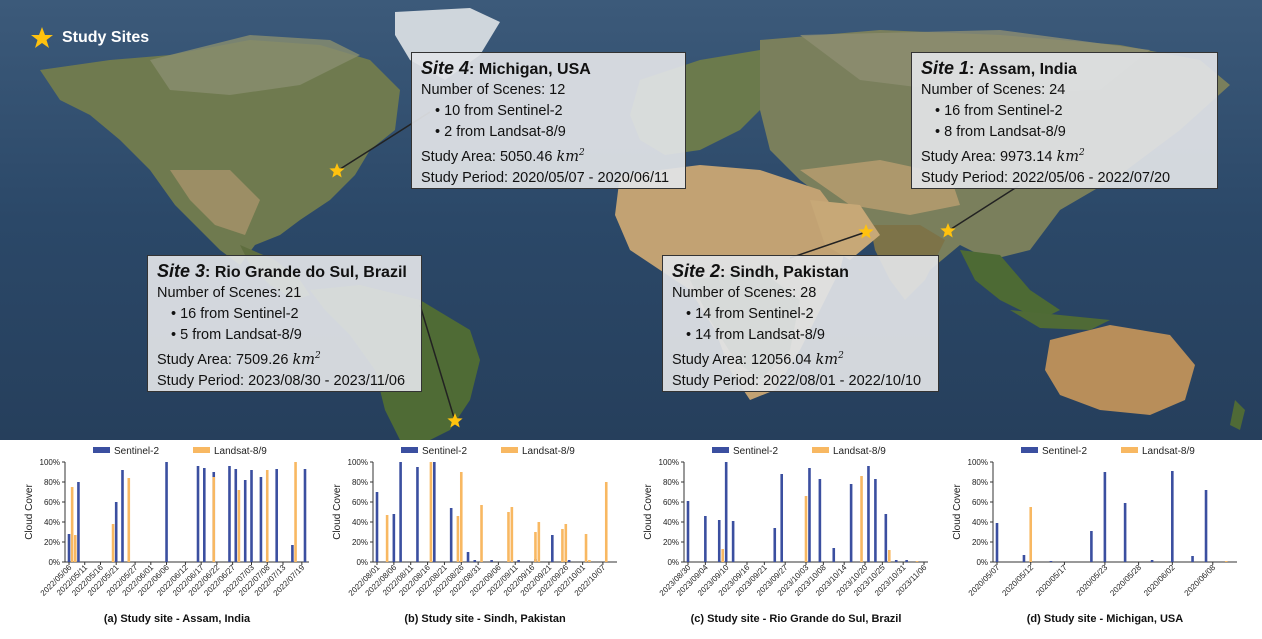 This screenshot has width=1262, height=639. I want to click on y-tick-label: 60%, so click(980, 502).